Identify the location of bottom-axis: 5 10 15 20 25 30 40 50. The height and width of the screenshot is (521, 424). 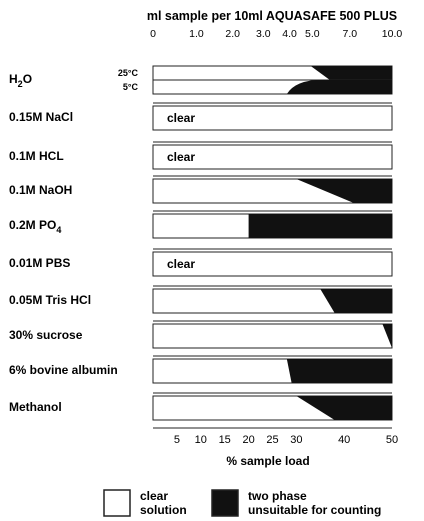
(275, 436).